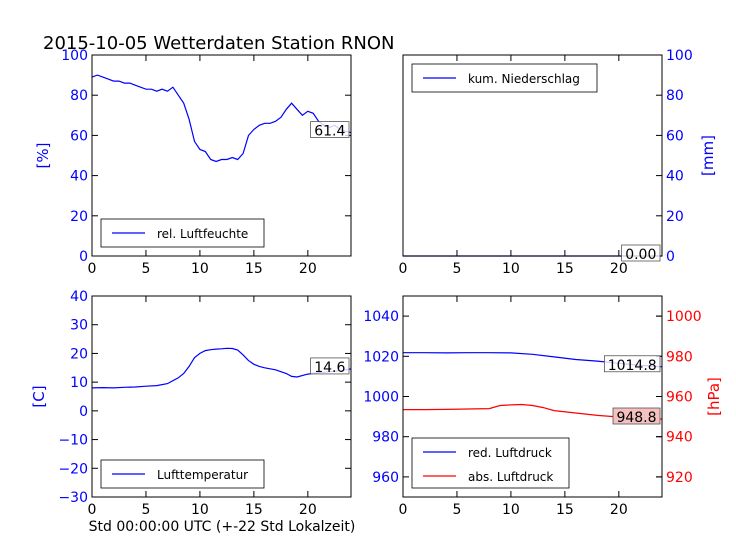 The width and height of the screenshot is (736, 556). What do you see at coordinates (403, 510) in the screenshot?
I see `pressure-xtick-label: 0` at bounding box center [403, 510].